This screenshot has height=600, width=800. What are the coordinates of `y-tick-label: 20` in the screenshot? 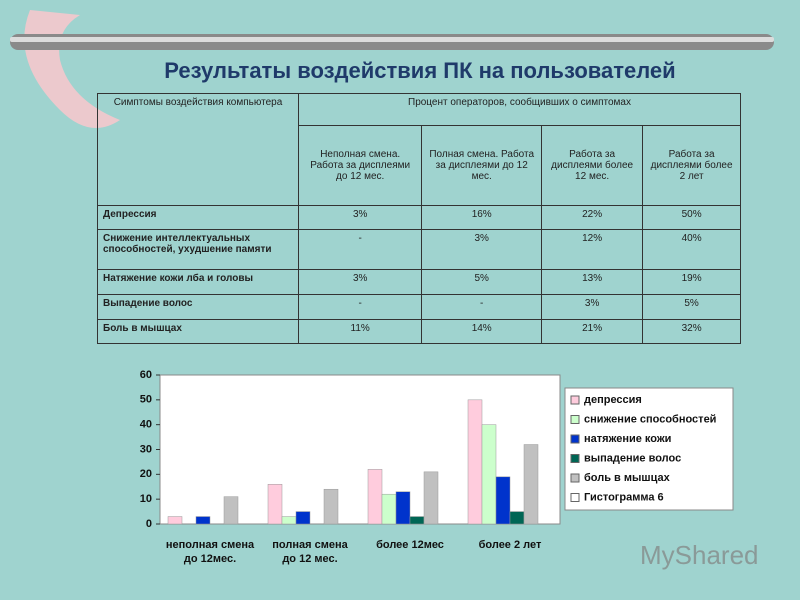 It's located at (146, 474).